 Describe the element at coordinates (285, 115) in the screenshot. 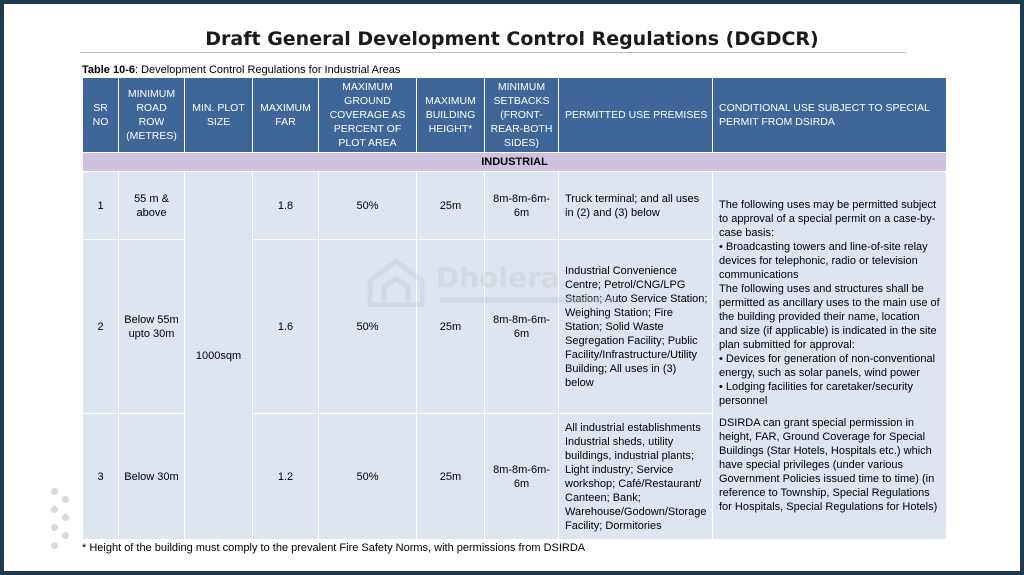

I see `col-header-far: MAXIMUM FAR` at that location.